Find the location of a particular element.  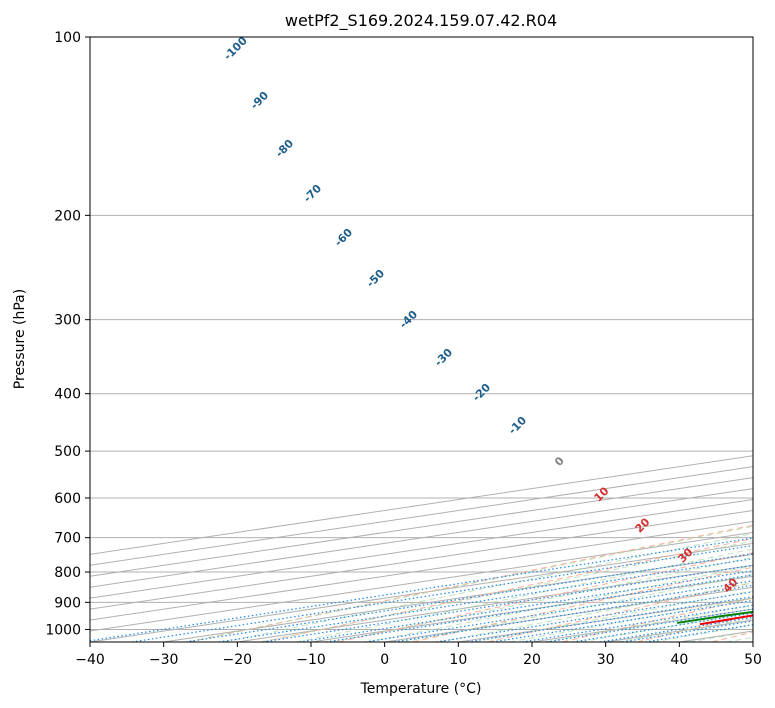

x-tick-label: −10 is located at coordinates (311, 660).